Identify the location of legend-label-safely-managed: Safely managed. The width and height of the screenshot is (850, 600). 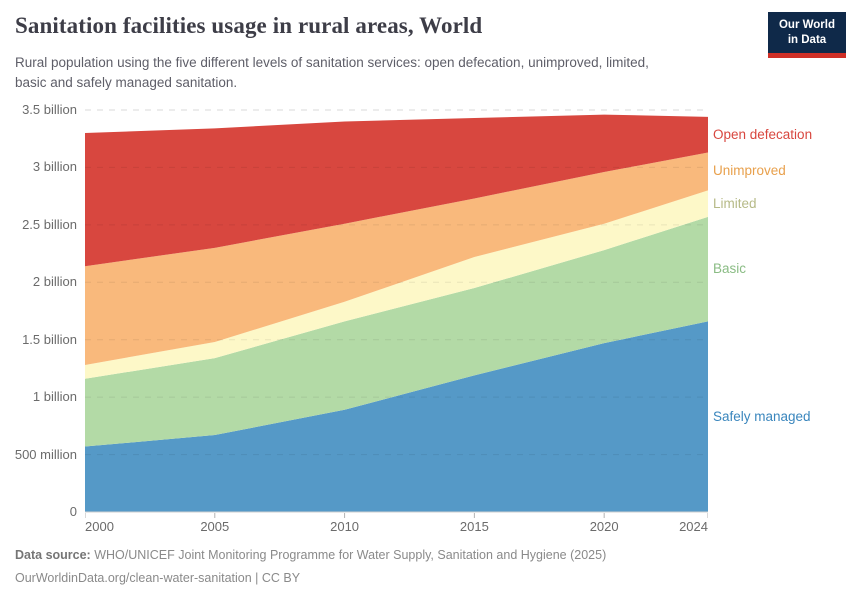
(762, 416).